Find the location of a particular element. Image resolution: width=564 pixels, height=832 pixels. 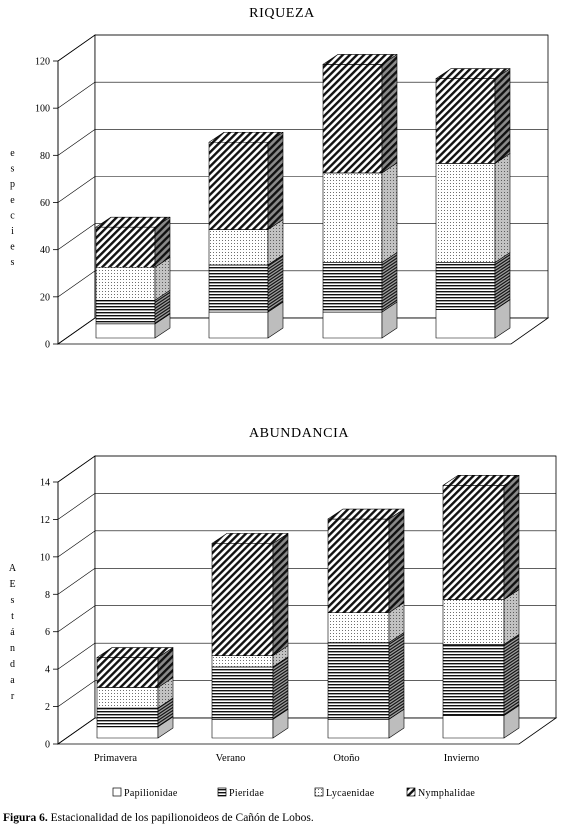

y-tick-label: 2 is located at coordinates (47, 707).